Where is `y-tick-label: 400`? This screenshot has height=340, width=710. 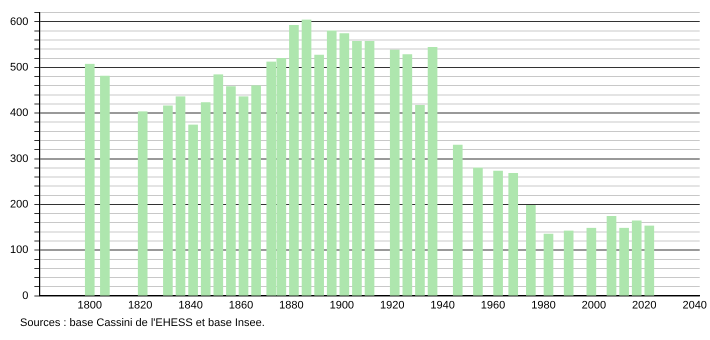 y-tick-label: 400 is located at coordinates (19, 113).